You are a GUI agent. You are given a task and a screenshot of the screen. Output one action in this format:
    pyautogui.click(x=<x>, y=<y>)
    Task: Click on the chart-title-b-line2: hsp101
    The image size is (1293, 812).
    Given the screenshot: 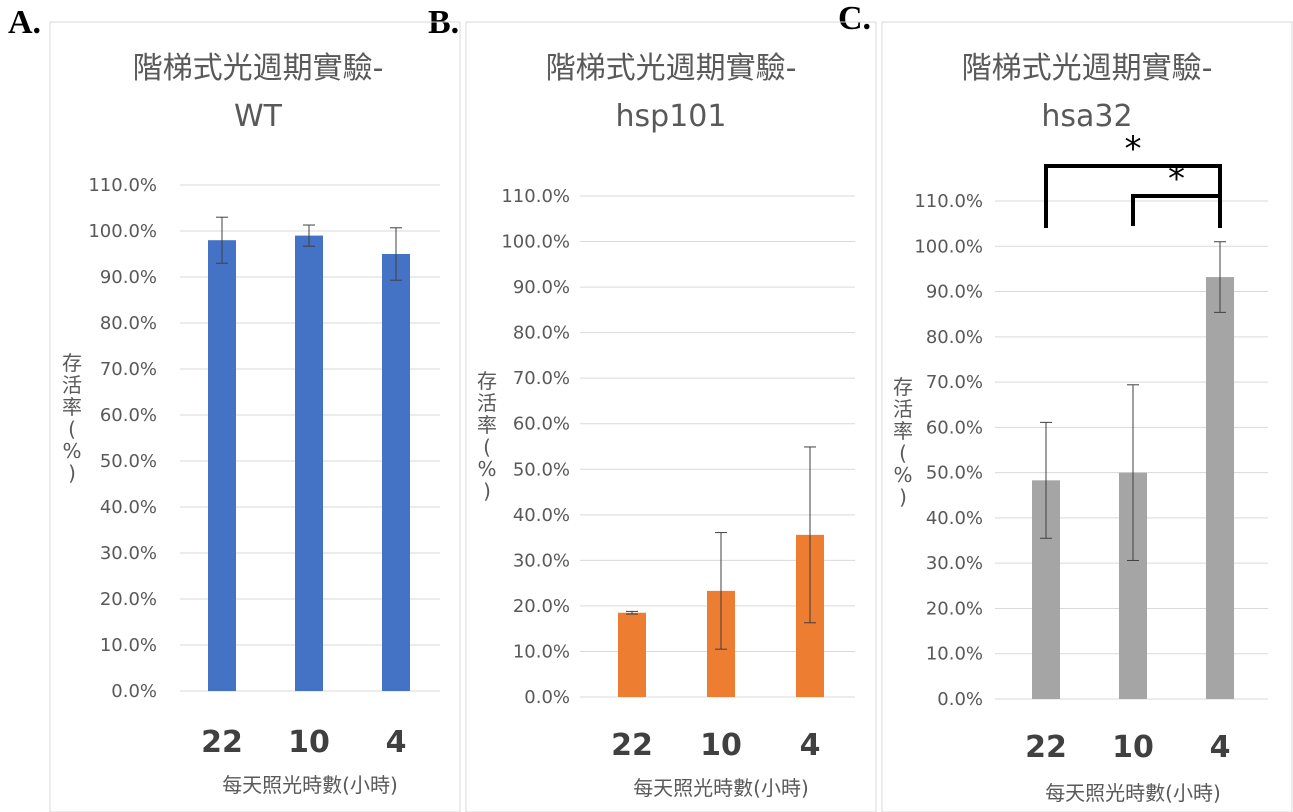 What is the action you would take?
    pyautogui.click(x=671, y=116)
    